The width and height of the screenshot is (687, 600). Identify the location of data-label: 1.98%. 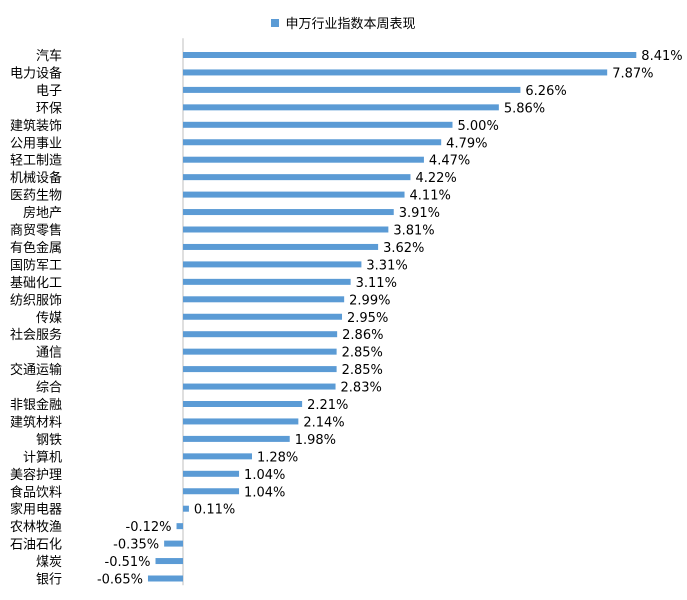
(315, 440).